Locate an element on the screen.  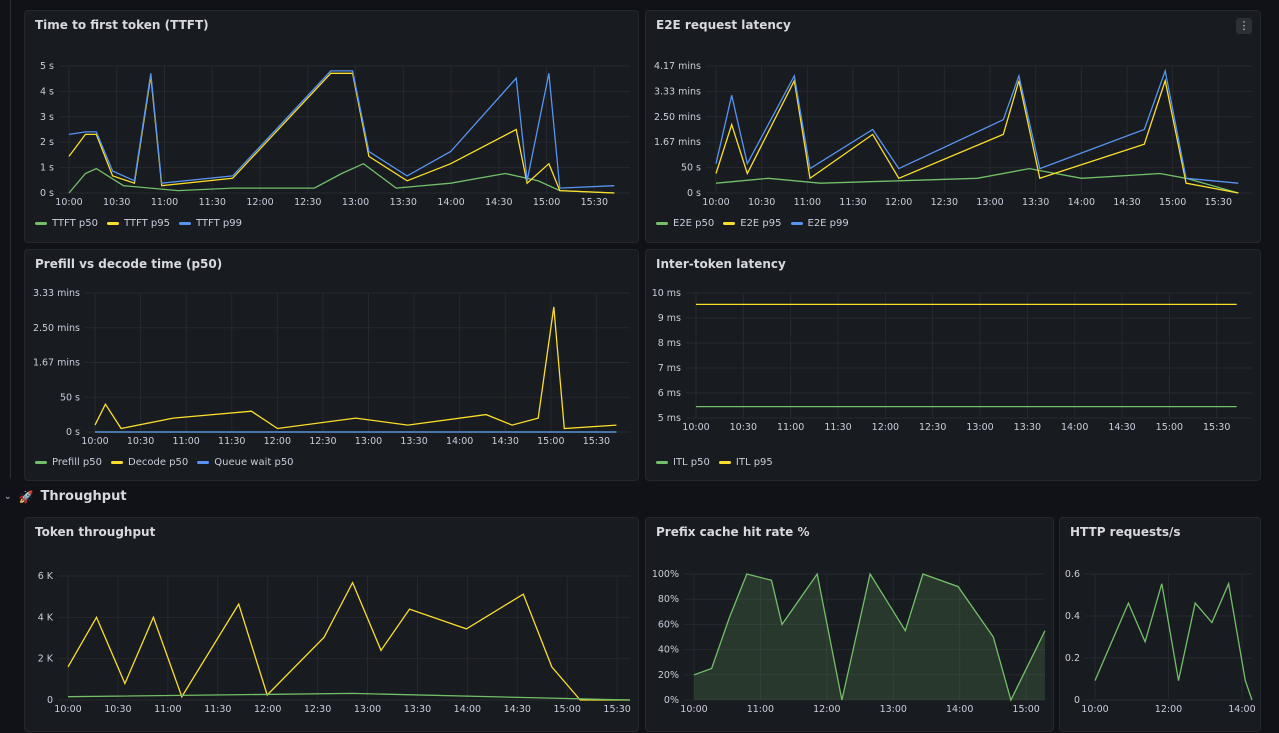
chart-http-requests: 0 0.2 0.4 0.6 10:00 12:00 14:00 is located at coordinates (1161, 625).